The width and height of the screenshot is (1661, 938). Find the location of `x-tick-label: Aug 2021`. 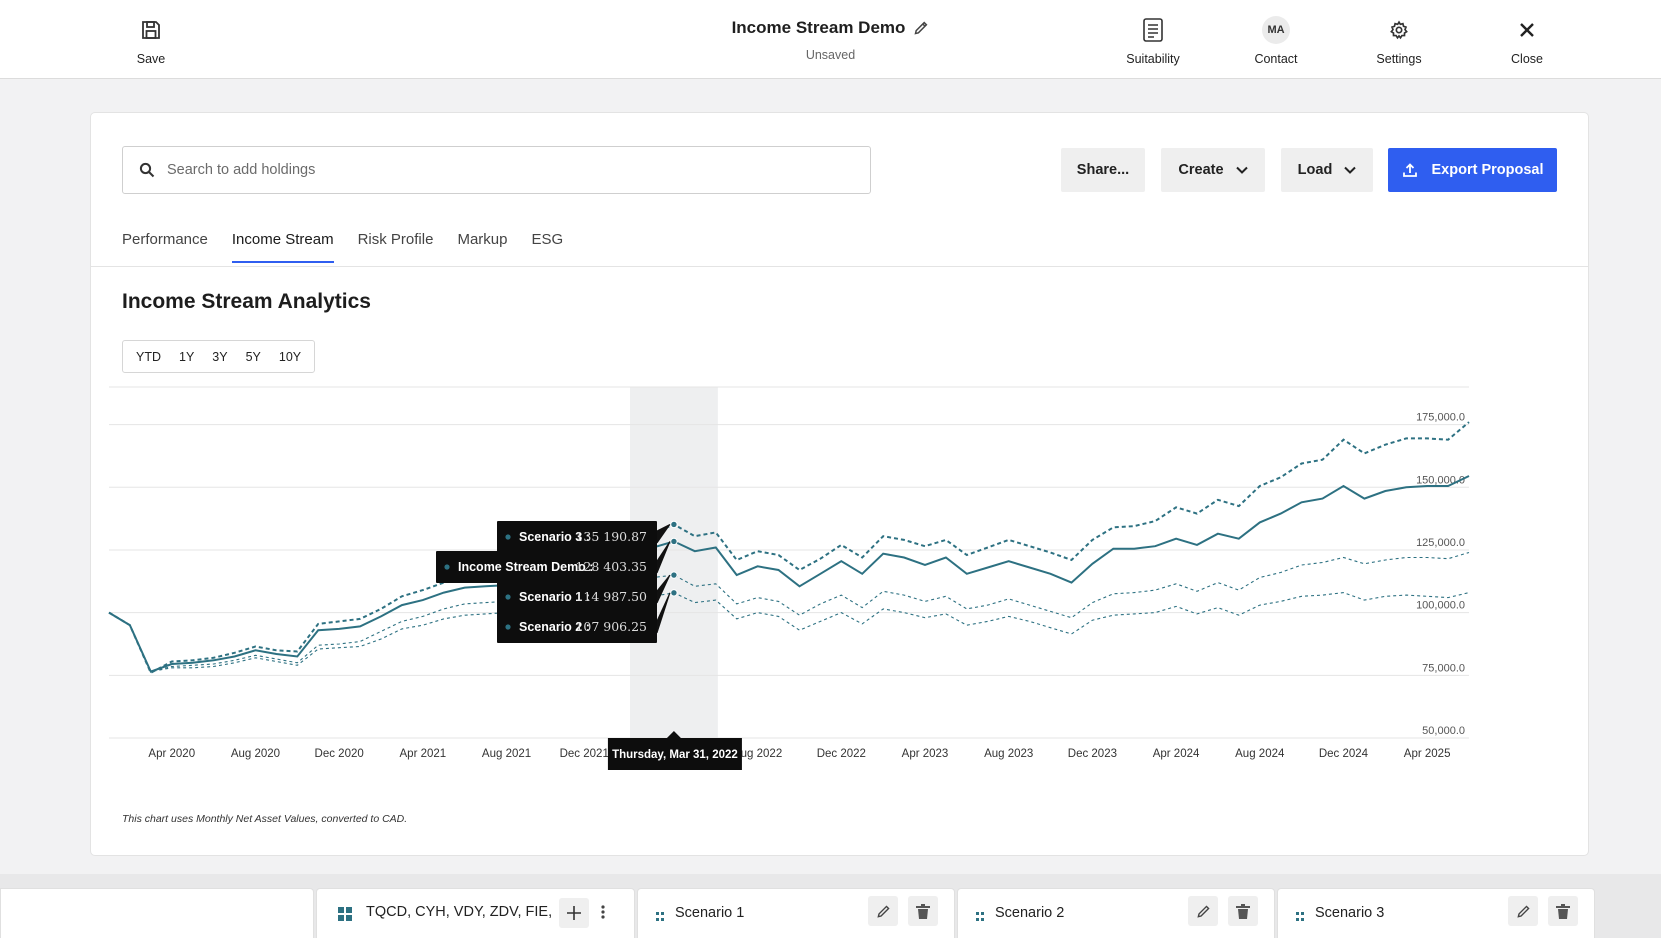

x-tick-label: Aug 2021 is located at coordinates (506, 754).